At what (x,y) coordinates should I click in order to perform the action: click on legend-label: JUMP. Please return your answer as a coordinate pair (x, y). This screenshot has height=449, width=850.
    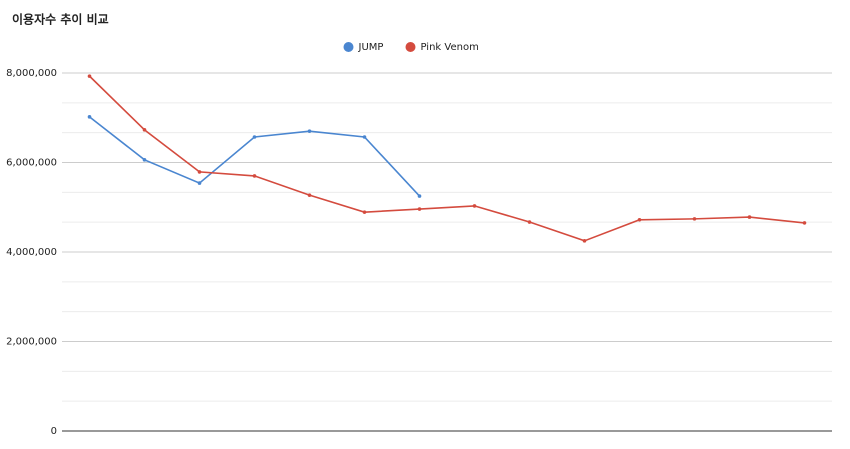
    Looking at the image, I should click on (371, 47).